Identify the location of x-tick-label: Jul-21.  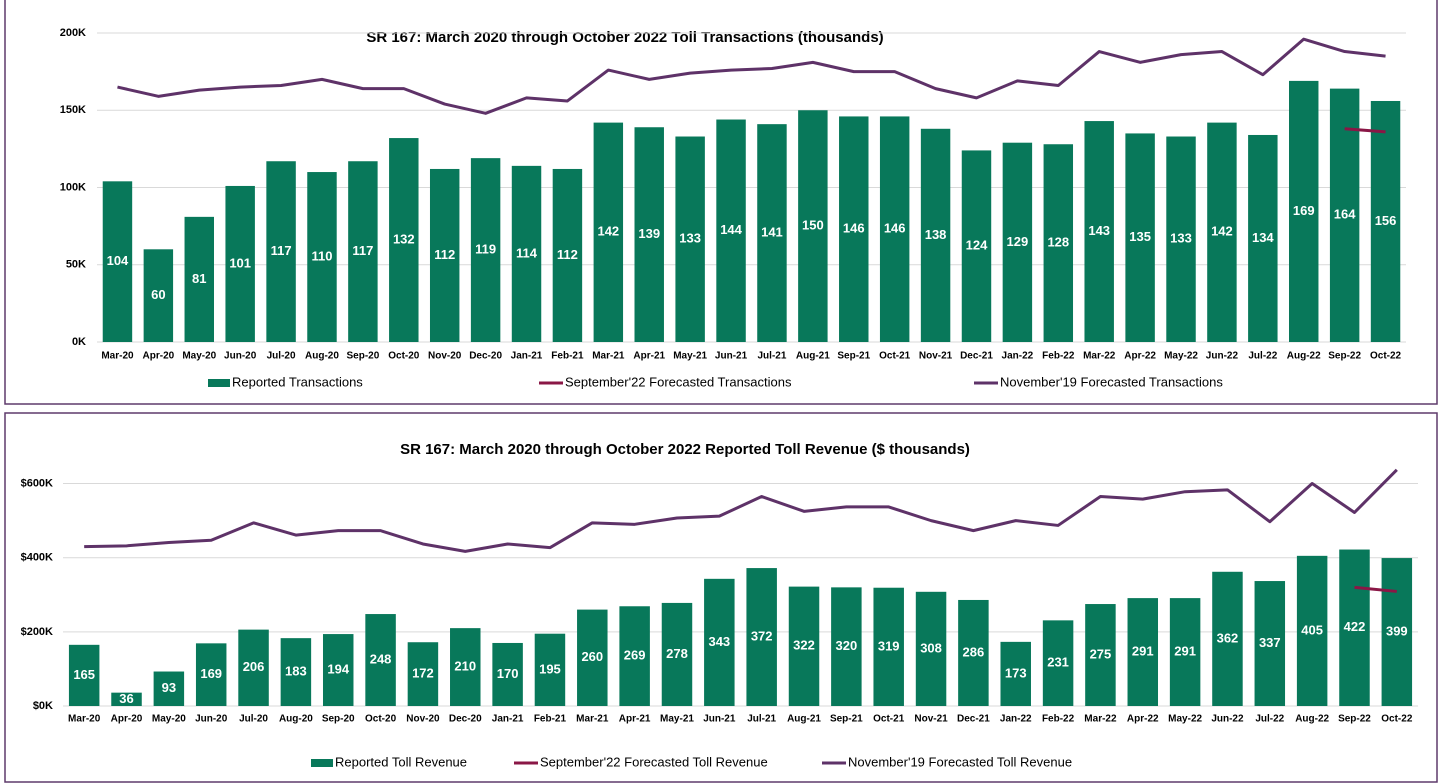
(772, 356).